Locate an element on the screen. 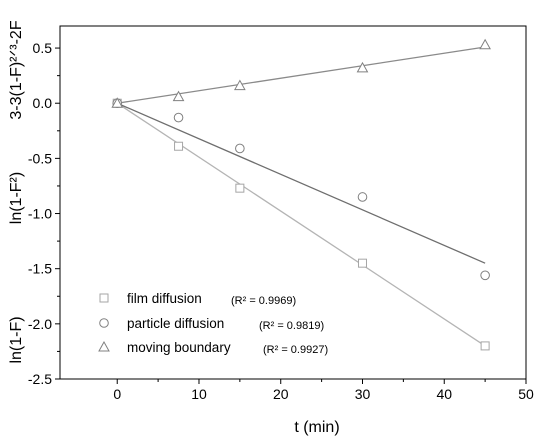 The height and width of the screenshot is (444, 550). legend-label: moving boundary is located at coordinates (179, 347).